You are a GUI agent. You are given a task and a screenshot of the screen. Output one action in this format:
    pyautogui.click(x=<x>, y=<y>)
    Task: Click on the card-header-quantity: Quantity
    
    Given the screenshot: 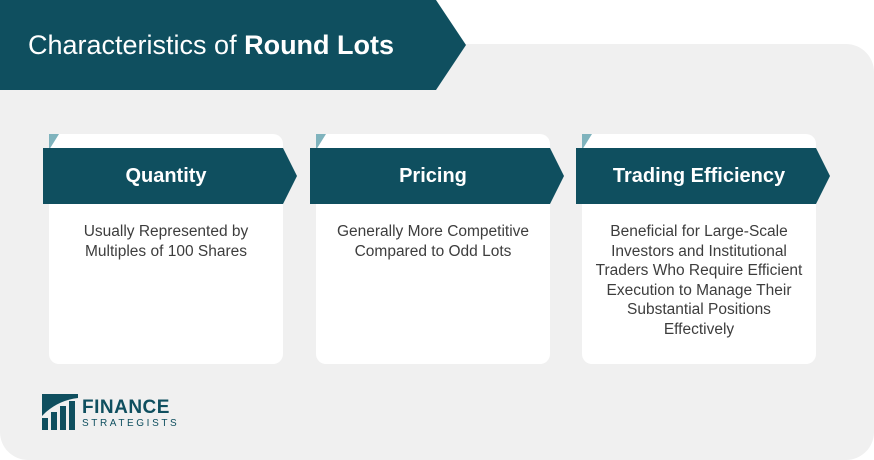 What is the action you would take?
    pyautogui.click(x=170, y=176)
    